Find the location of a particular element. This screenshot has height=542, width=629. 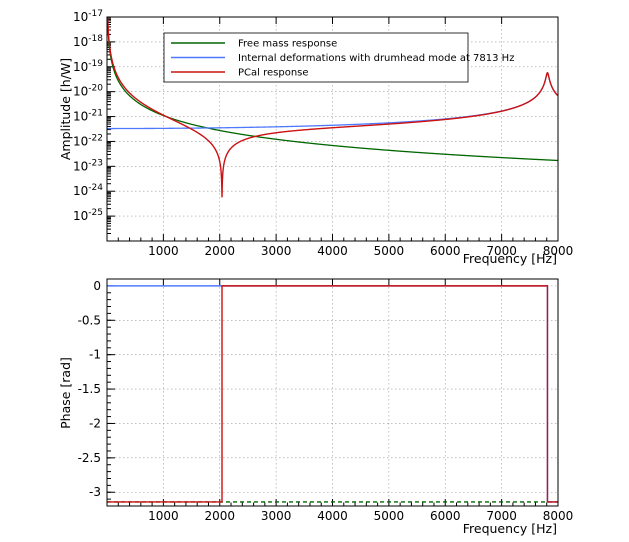

amplitude-y-tick-label: 10-19 is located at coordinates (88, 66).